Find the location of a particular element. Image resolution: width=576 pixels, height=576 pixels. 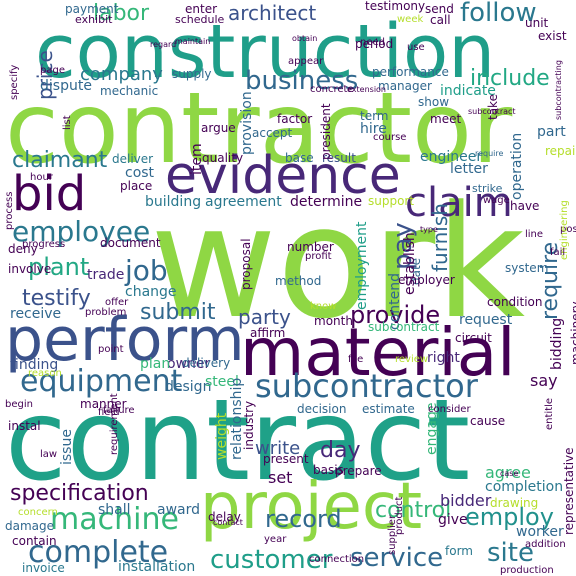

word-strike: strike is located at coordinates (487, 188).